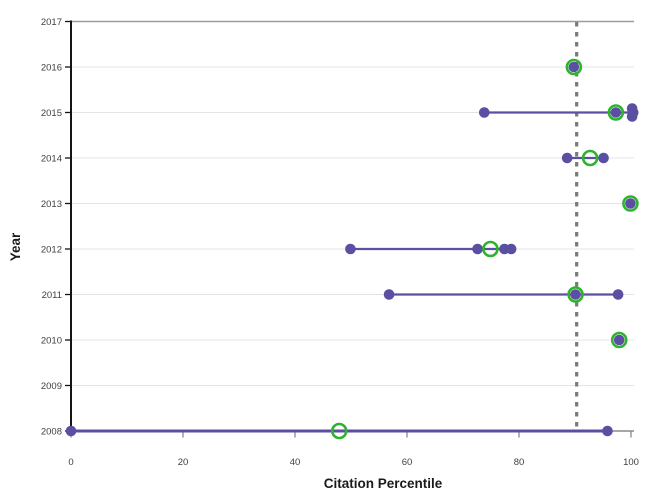  Describe the element at coordinates (51, 204) in the screenshot. I see `y-axis-tick-label: 2013` at that location.